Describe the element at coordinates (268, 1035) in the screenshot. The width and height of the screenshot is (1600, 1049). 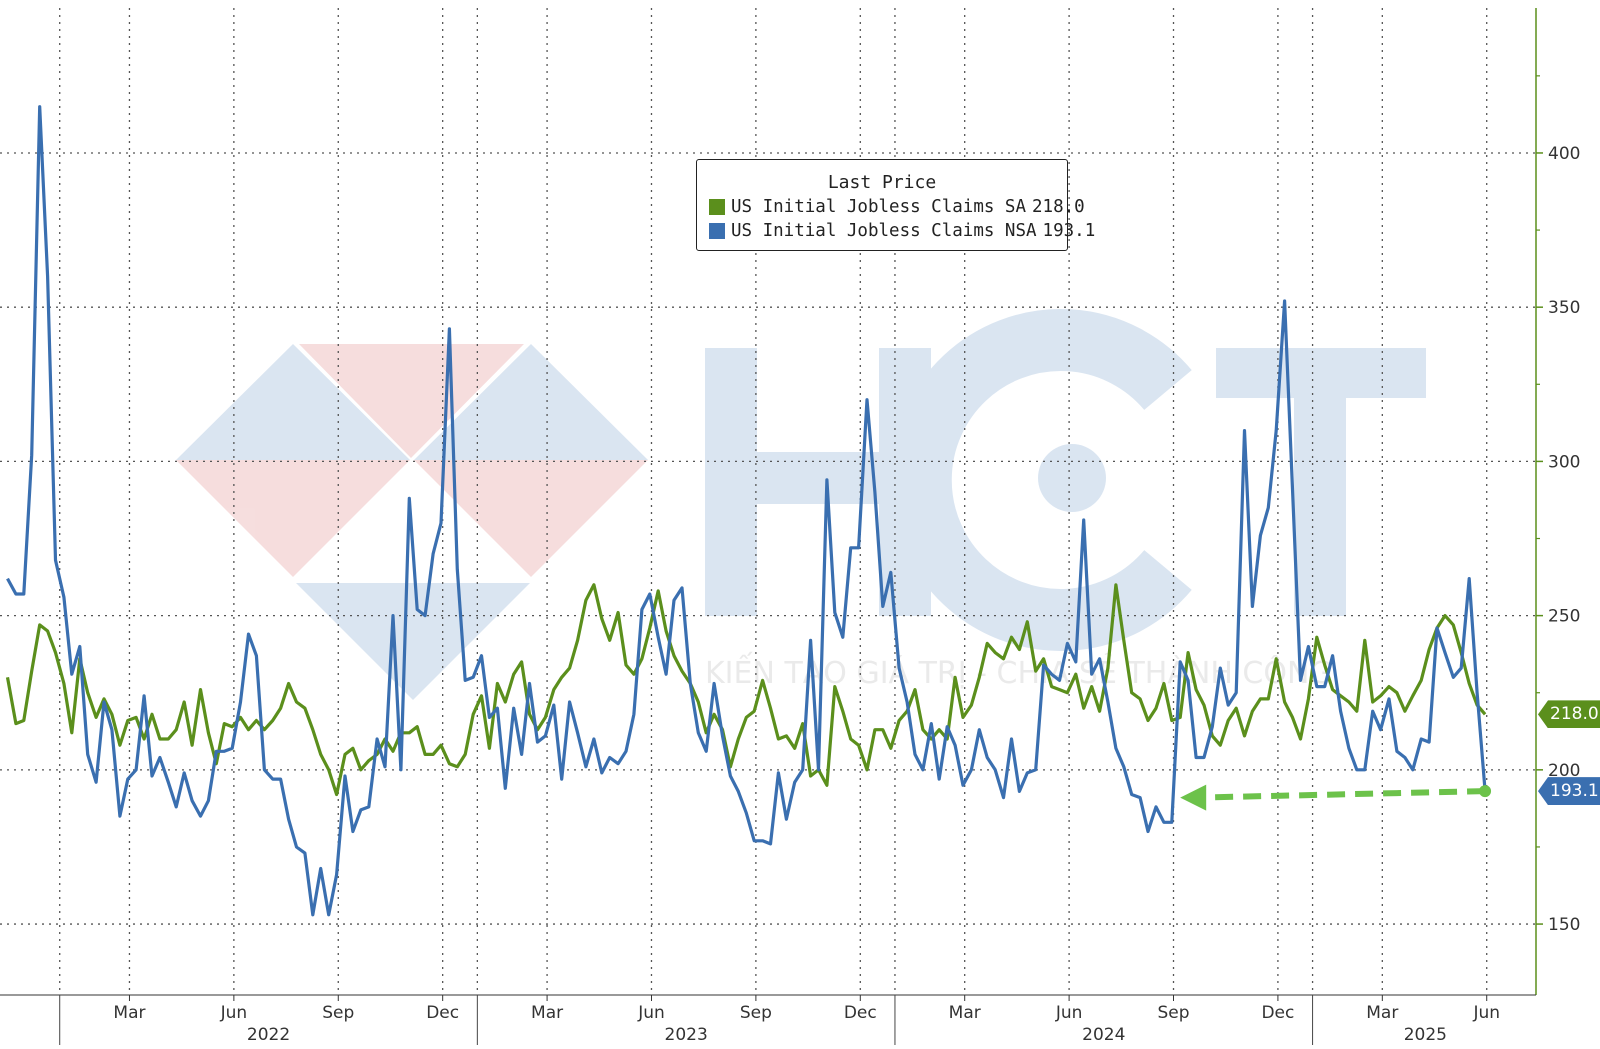
I see `year-label: 2022` at that location.